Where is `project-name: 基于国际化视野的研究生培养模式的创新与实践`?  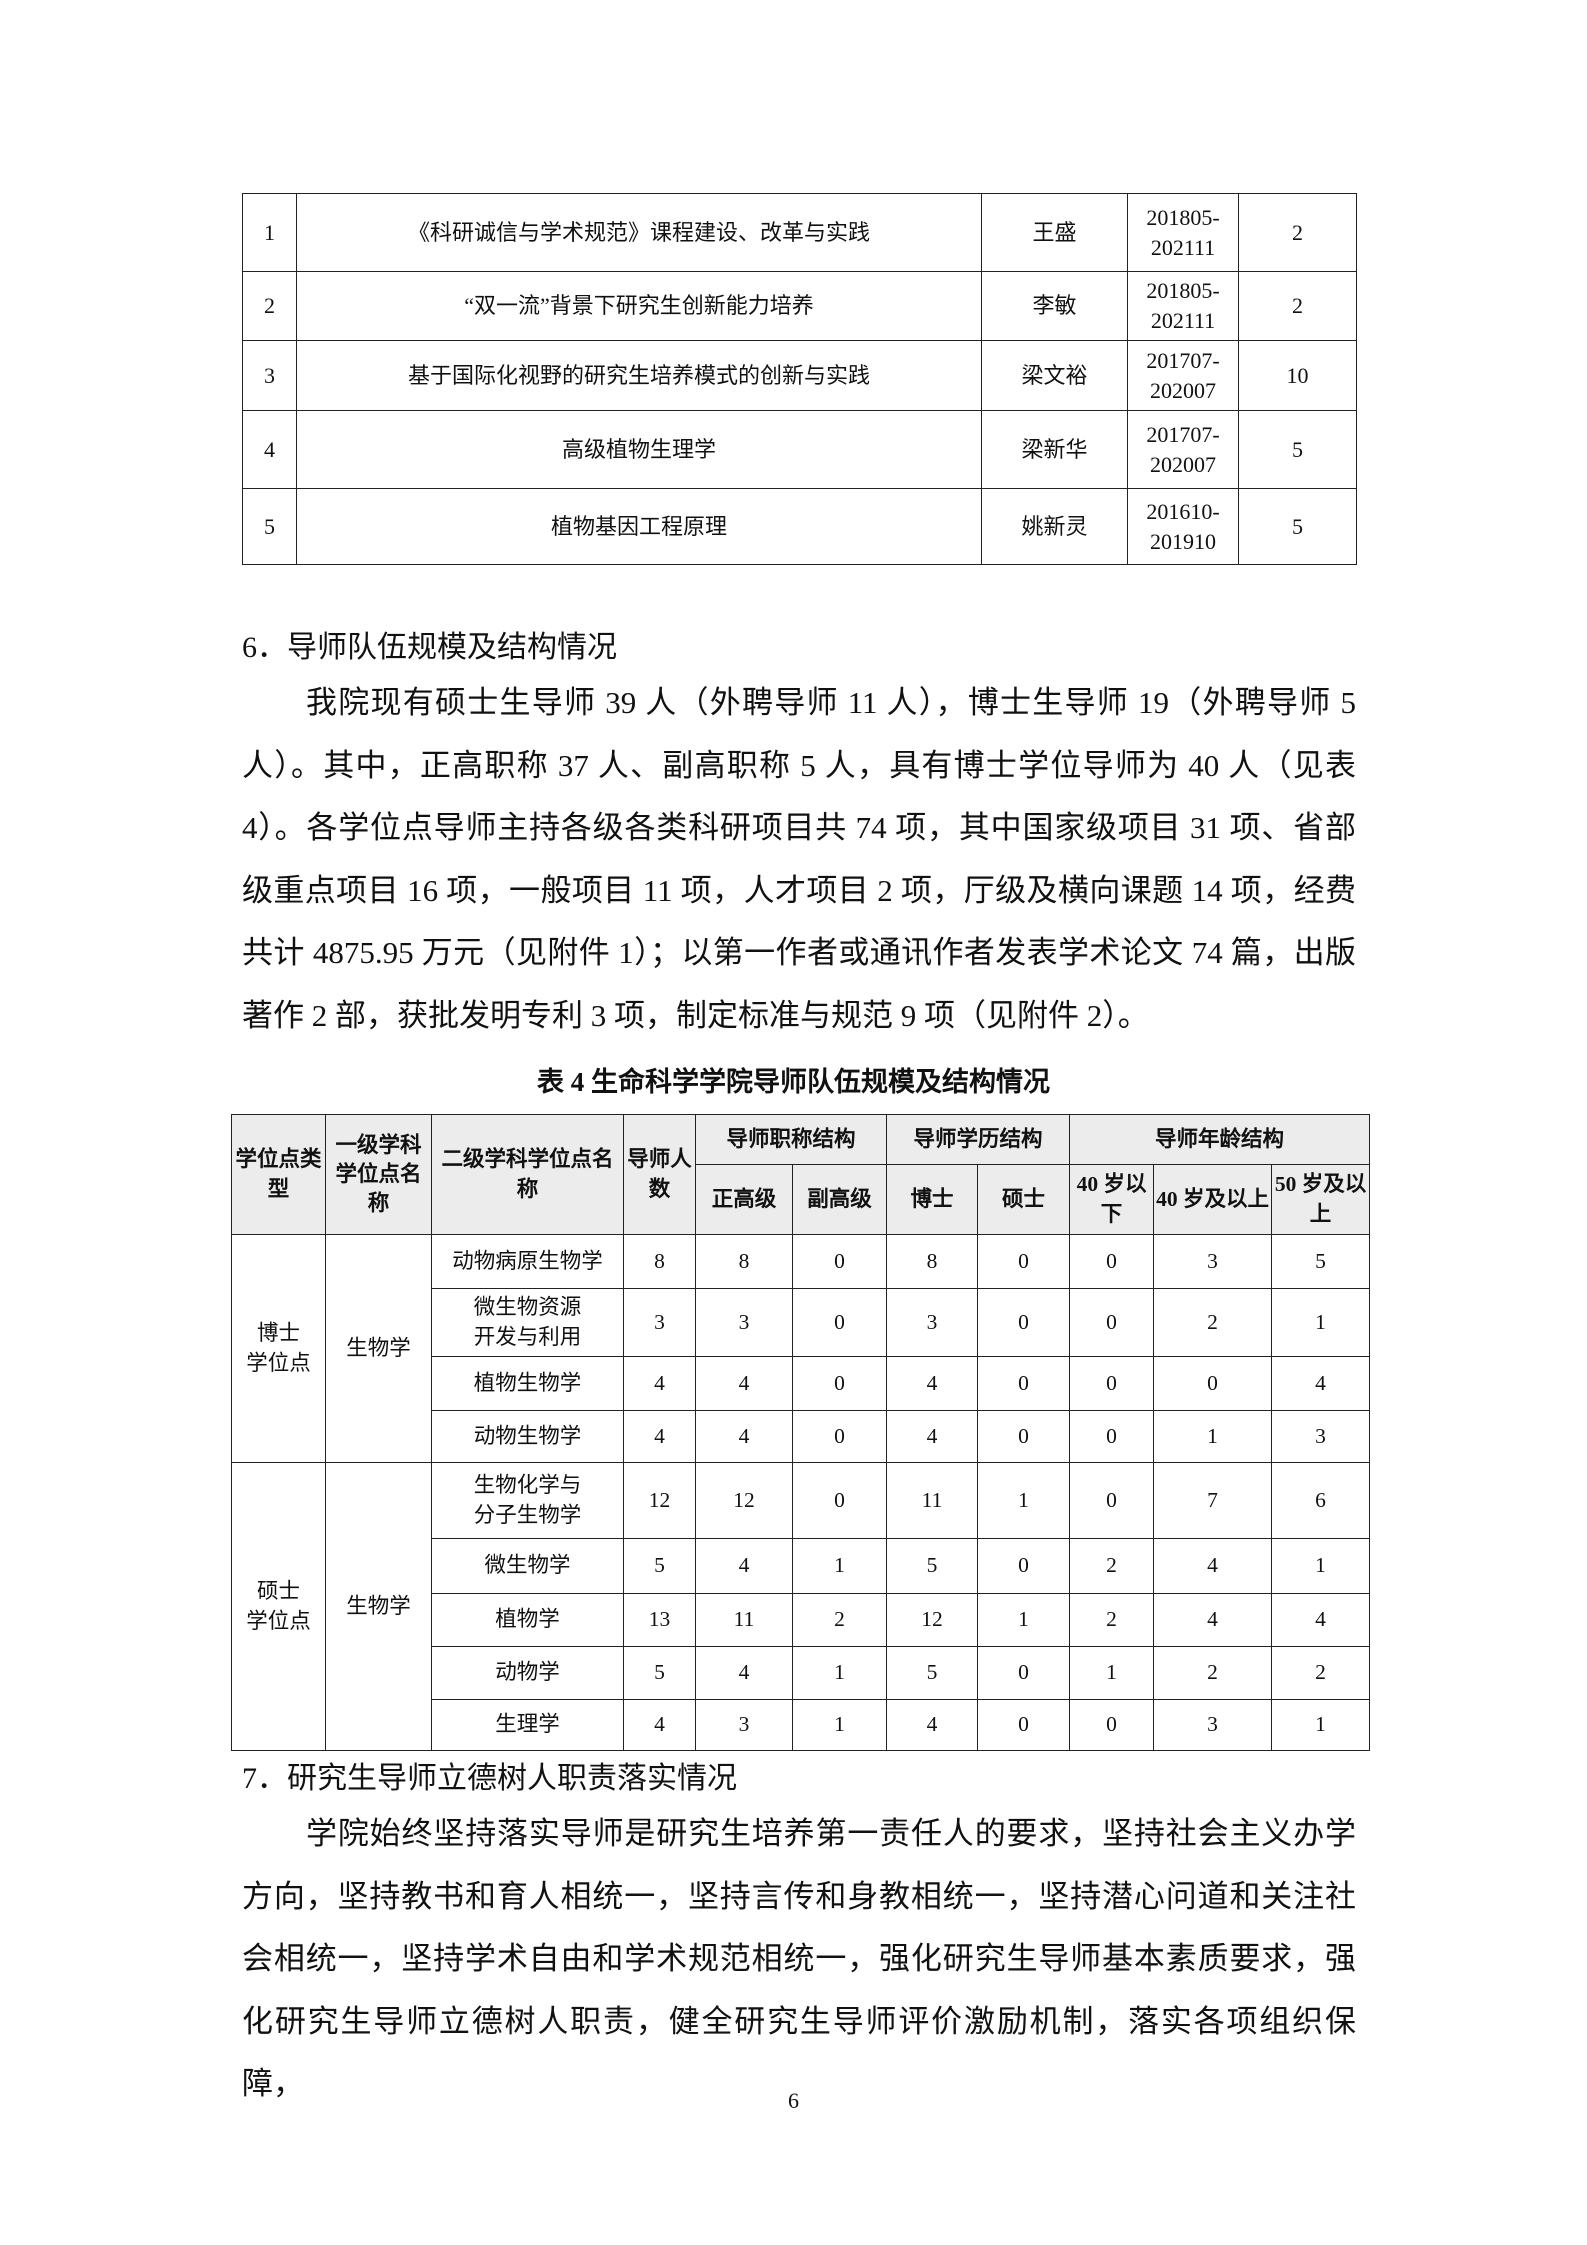
project-name: 基于国际化视野的研究生培养模式的创新与实践 is located at coordinates (639, 375).